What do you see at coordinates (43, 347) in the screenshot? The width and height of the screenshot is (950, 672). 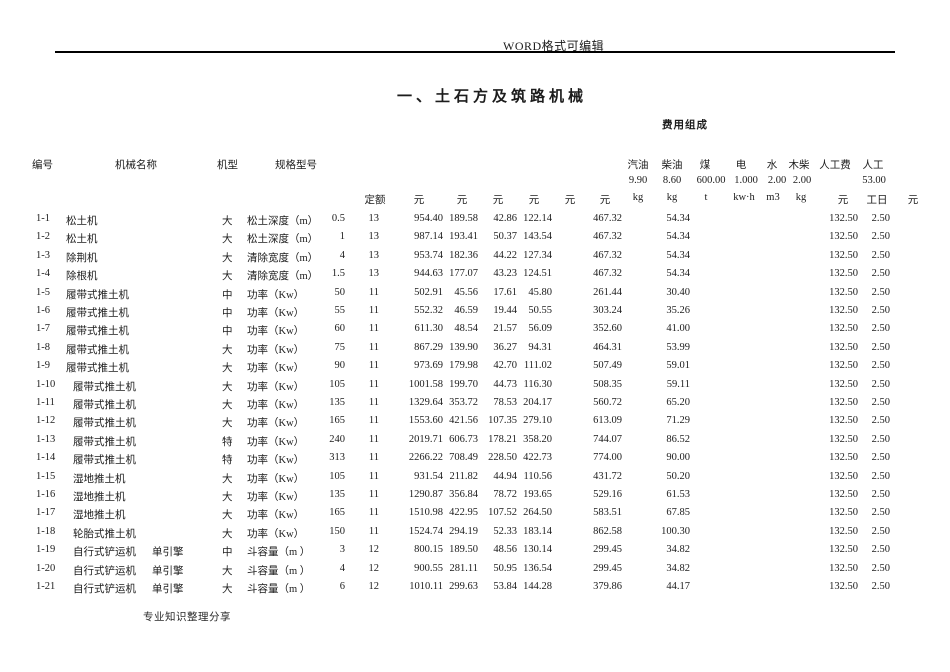 I see `row-id: 1-8` at bounding box center [43, 347].